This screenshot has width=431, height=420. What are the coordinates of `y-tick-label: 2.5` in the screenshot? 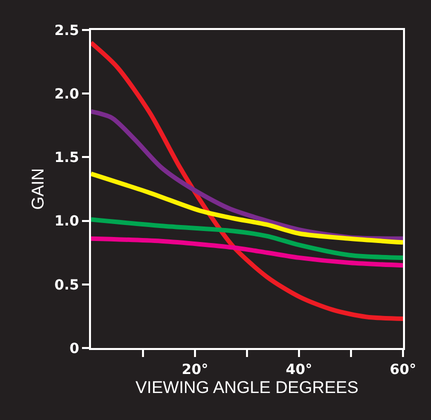 It's located at (67, 30).